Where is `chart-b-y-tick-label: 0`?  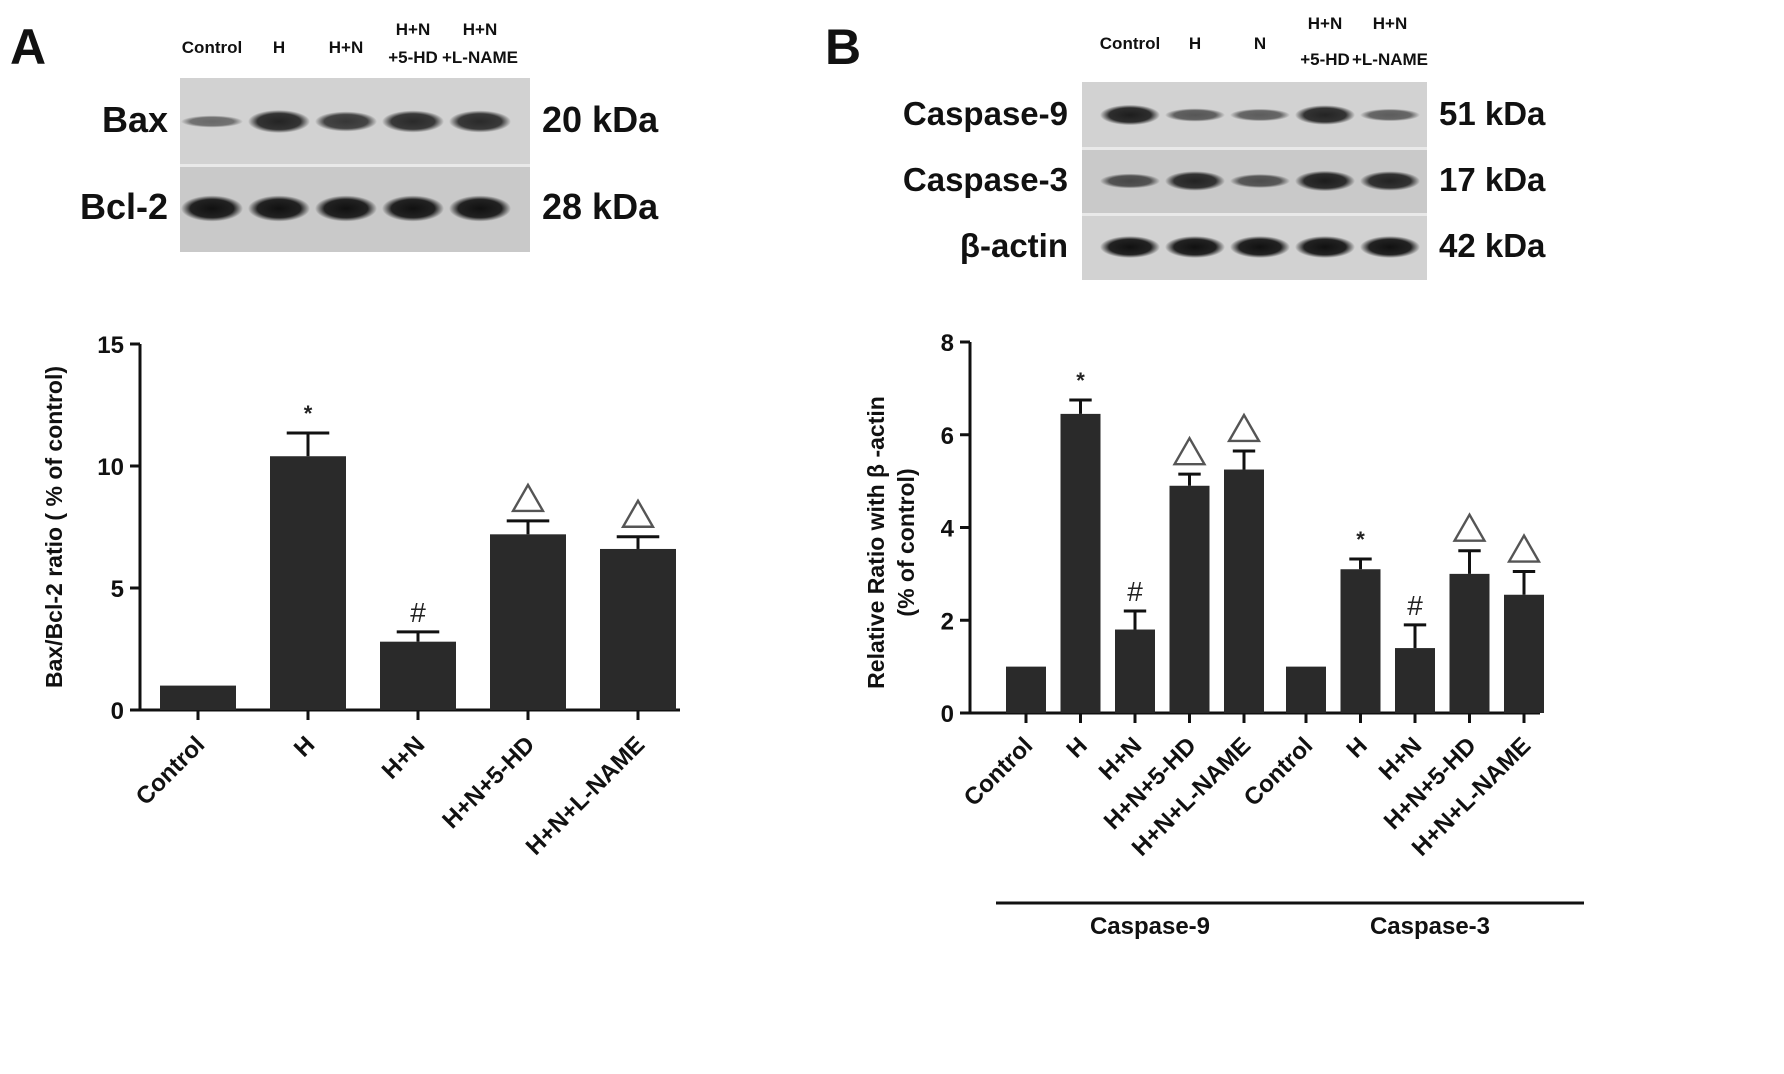
chart-b-y-tick-label: 0 is located at coordinates (947, 714).